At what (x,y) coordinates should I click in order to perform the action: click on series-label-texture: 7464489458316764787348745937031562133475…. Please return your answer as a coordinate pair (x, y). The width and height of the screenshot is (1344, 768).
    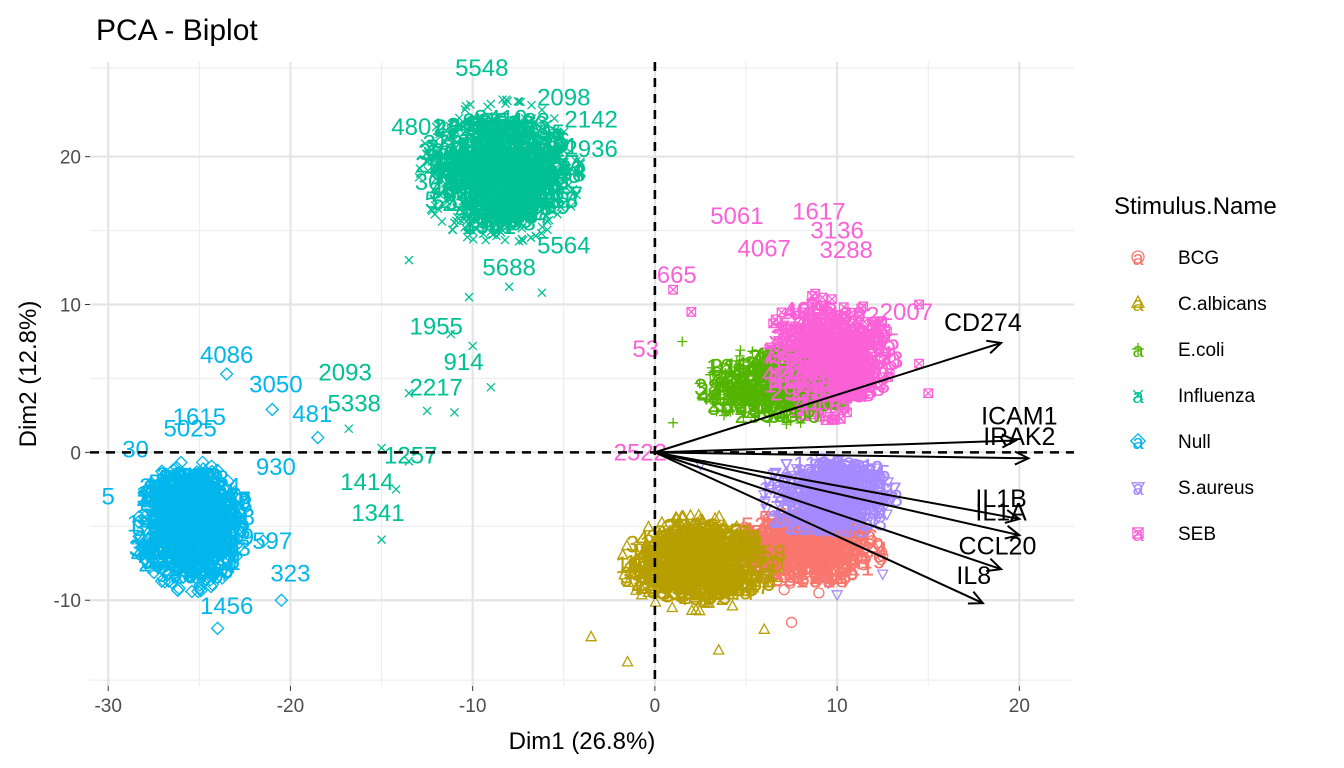
    Looking at the image, I should click on (191, 526).